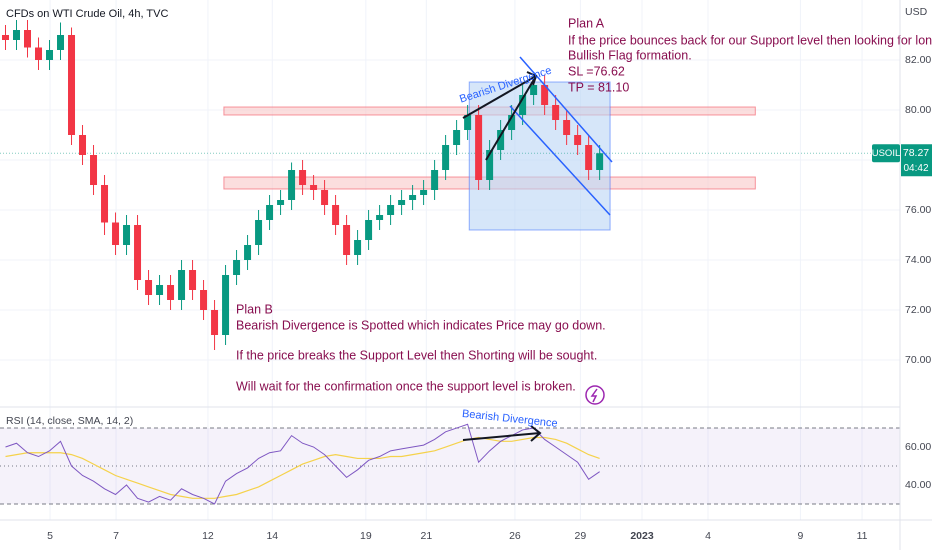 The height and width of the screenshot is (550, 932). I want to click on divergence-label: Bearish Divergence, so click(509, 419).